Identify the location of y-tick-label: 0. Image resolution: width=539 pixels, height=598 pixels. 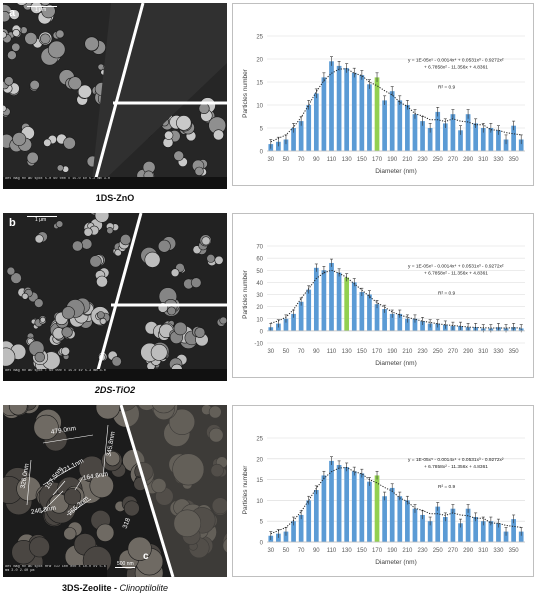
(262, 544).